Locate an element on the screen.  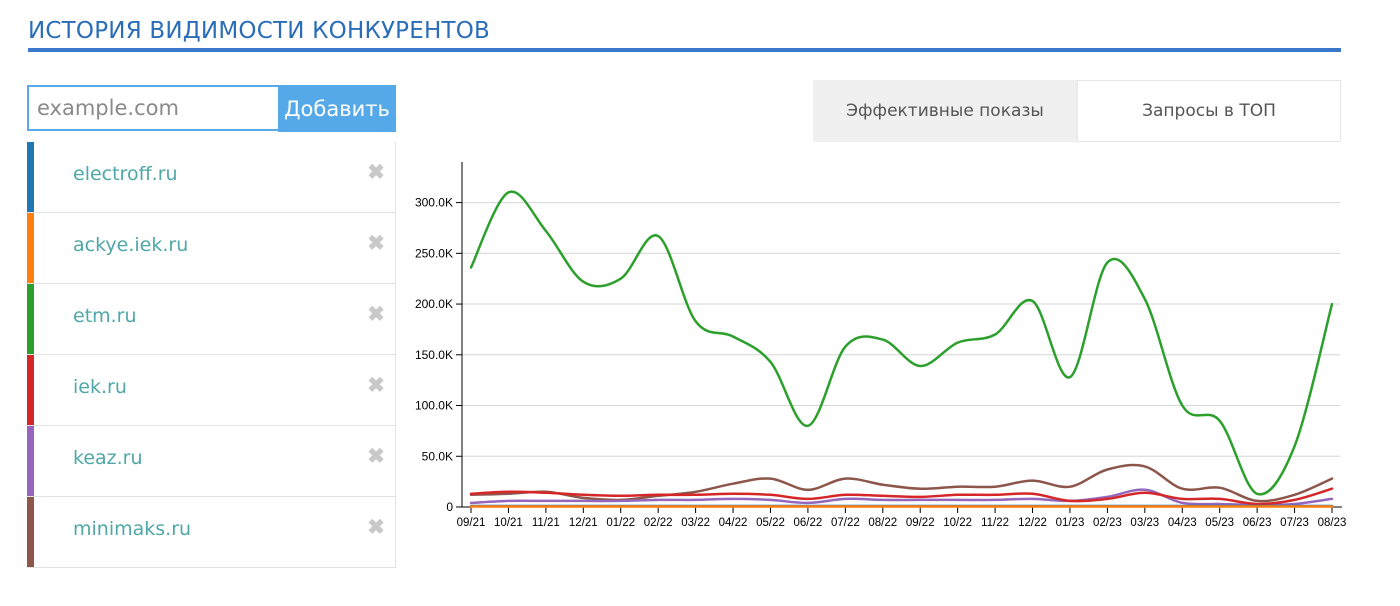
x-tick-label: 05/22 is located at coordinates (770, 523).